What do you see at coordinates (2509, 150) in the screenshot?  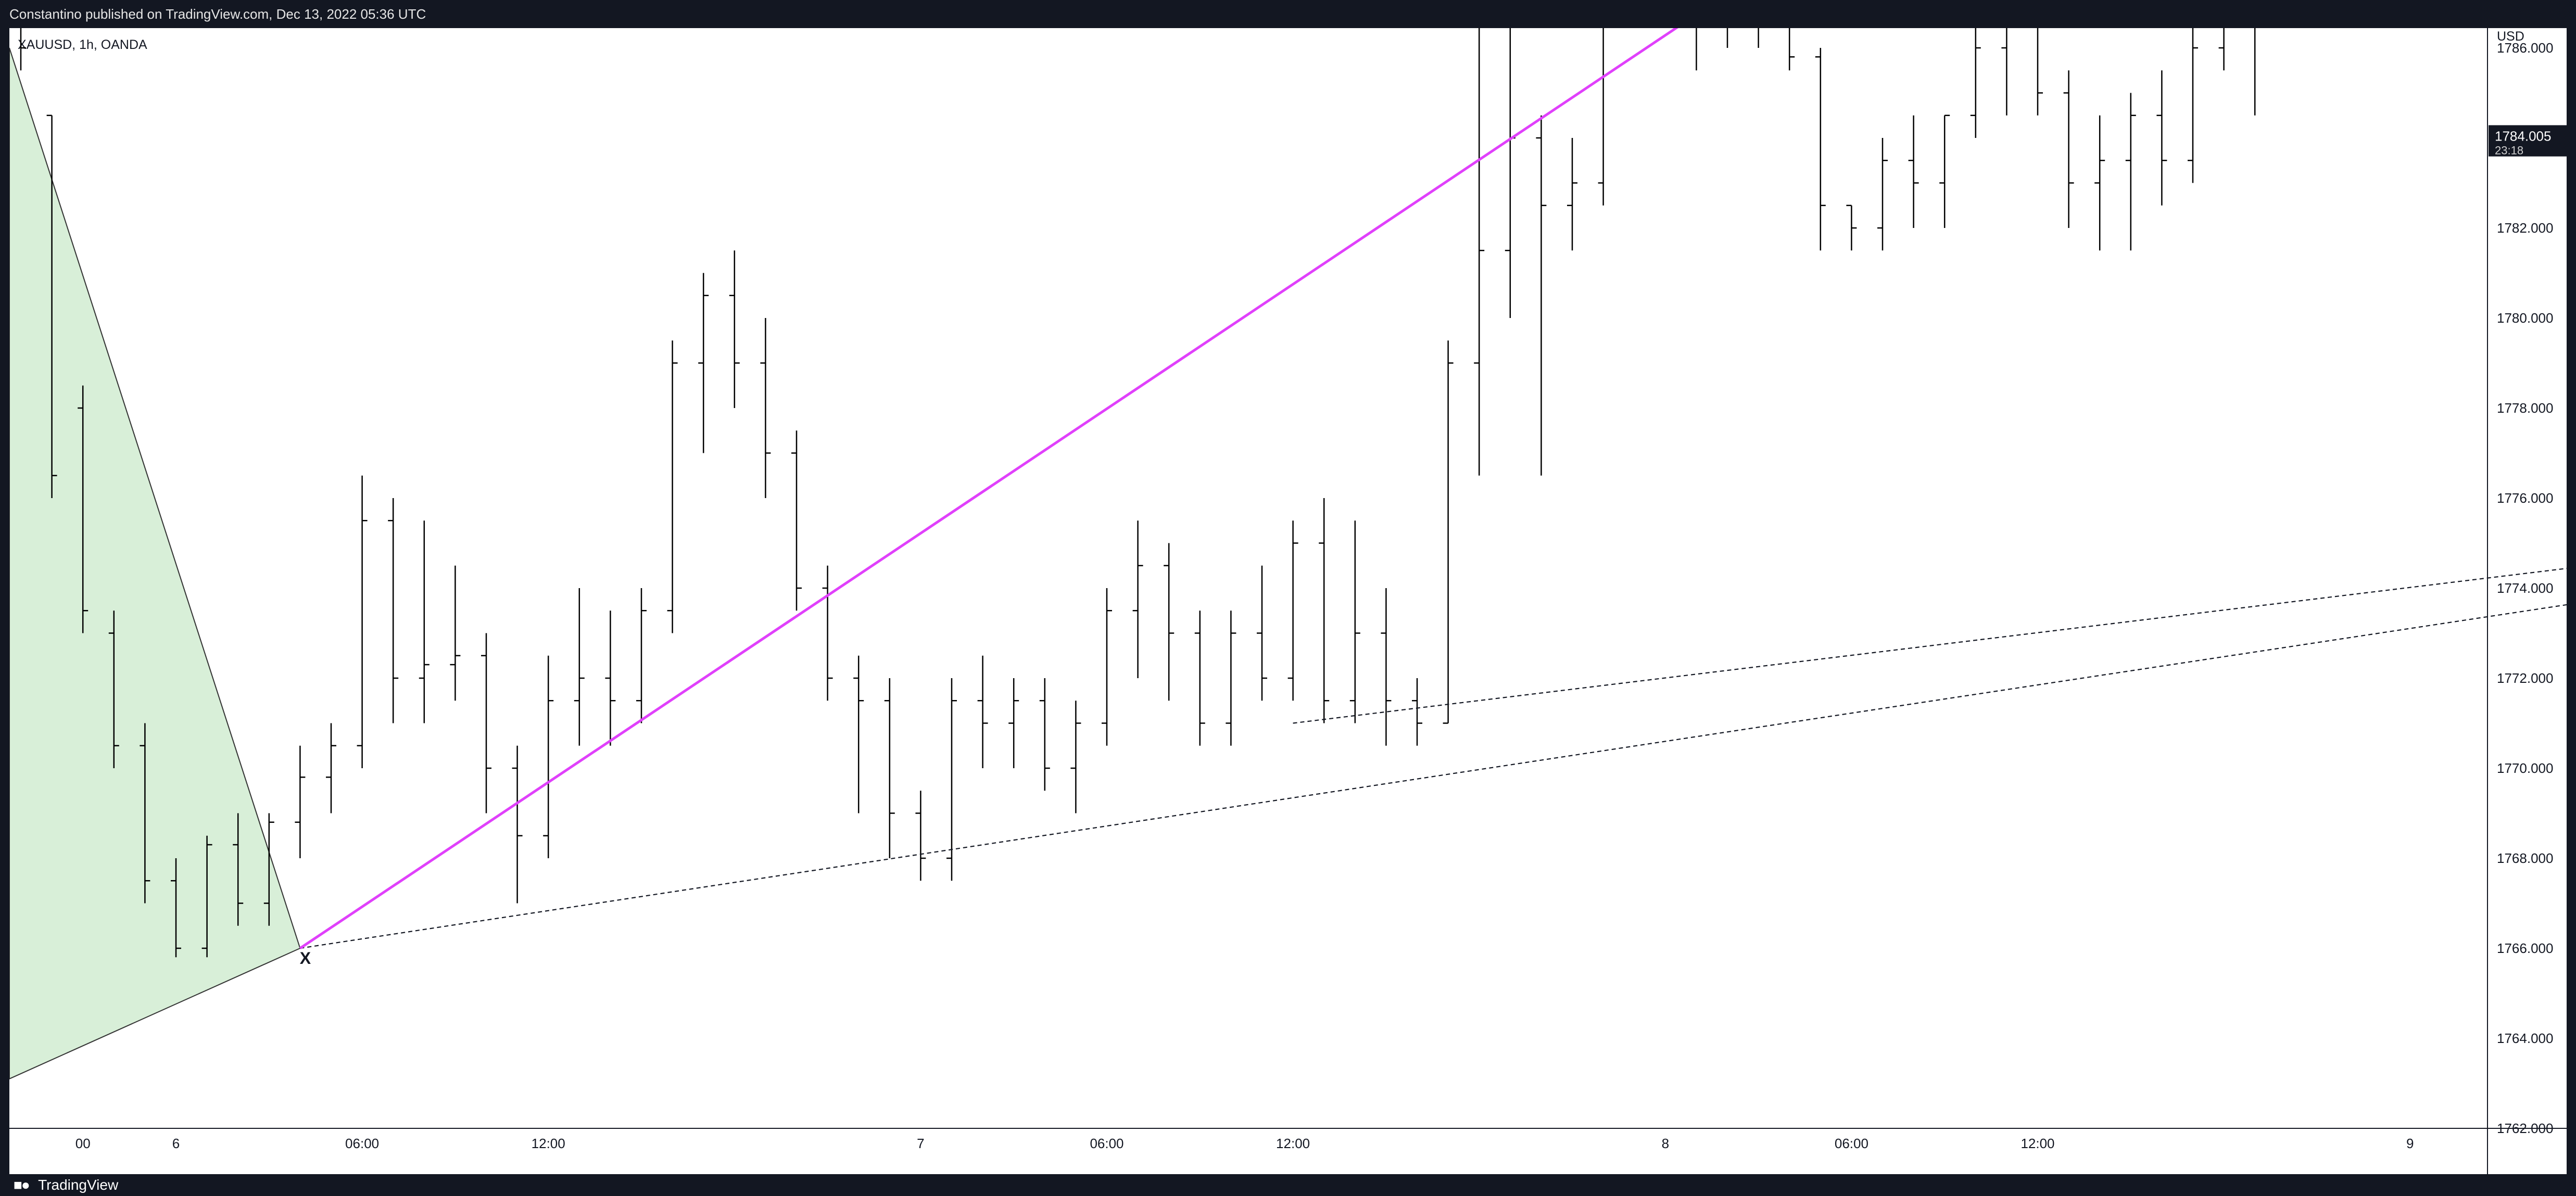 I see `last-price-countdown: 23:18` at bounding box center [2509, 150].